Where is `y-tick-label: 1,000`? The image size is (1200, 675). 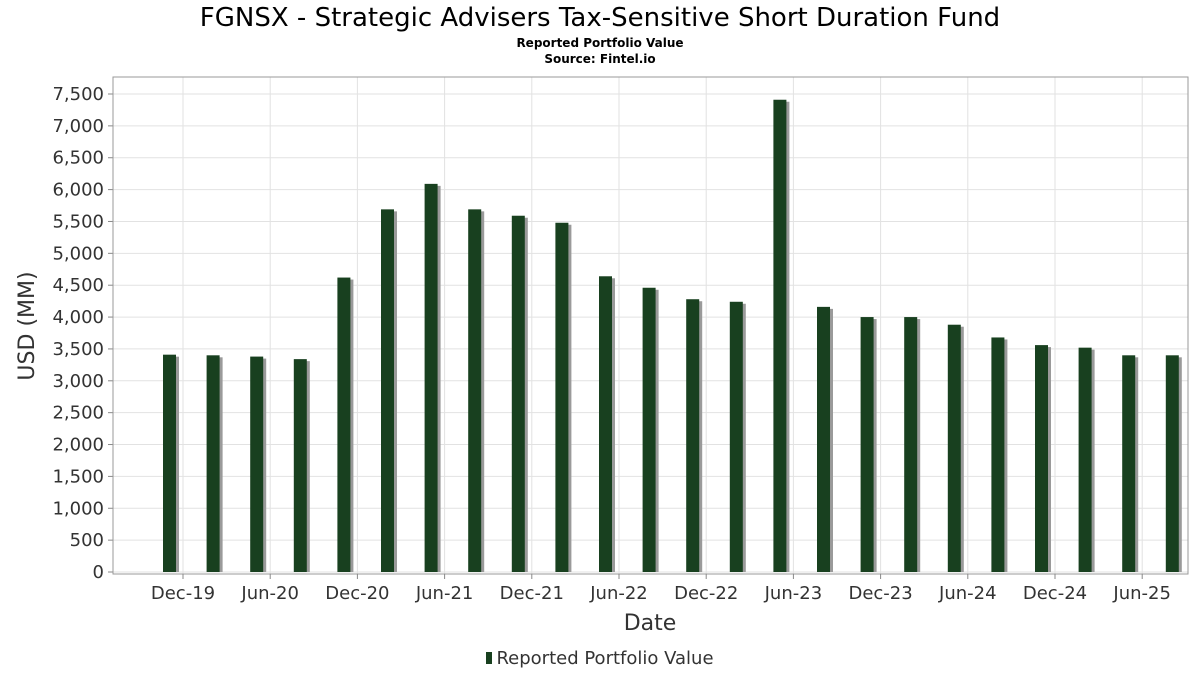 y-tick-label: 1,000 is located at coordinates (78, 508).